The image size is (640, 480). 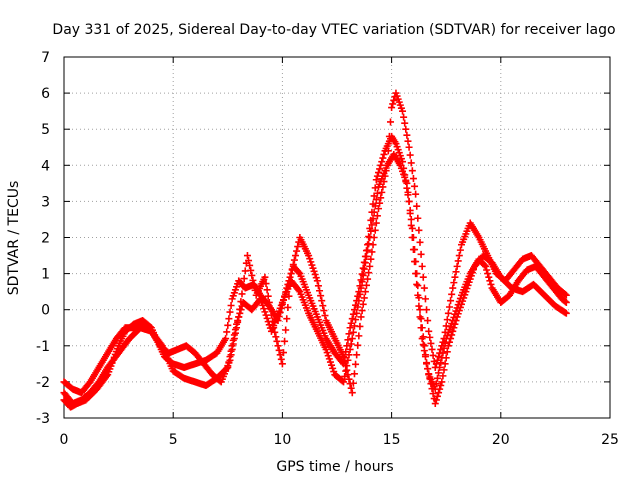 What do you see at coordinates (610, 440) in the screenshot?
I see `x-tick-label: 25` at bounding box center [610, 440].